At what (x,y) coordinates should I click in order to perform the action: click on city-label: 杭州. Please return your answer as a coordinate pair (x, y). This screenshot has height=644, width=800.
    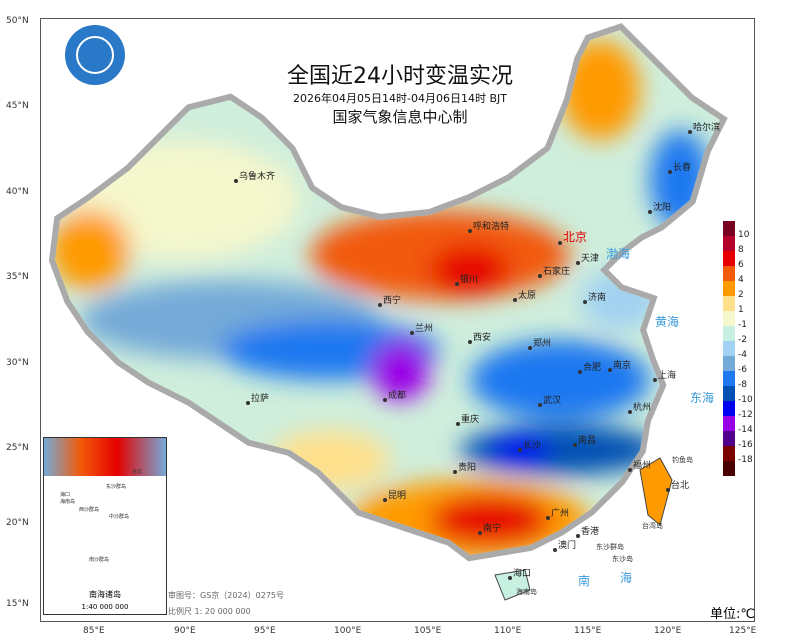
    Looking at the image, I should click on (642, 407).